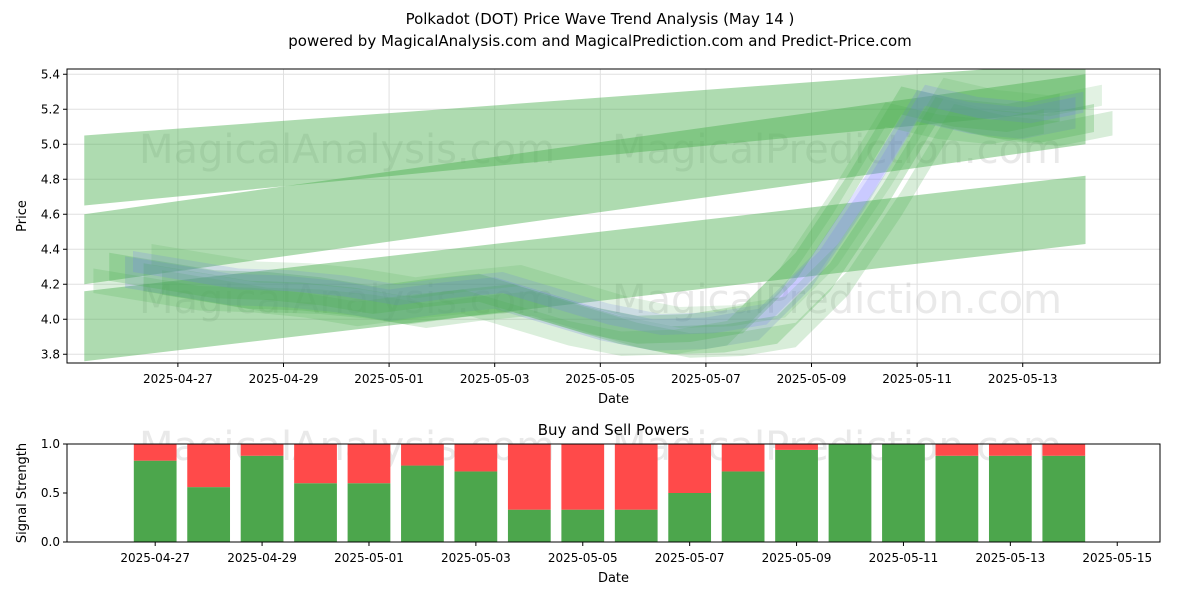 Image resolution: width=1200 pixels, height=600 pixels. I want to click on y-tick-label: 4.0, so click(50, 319).